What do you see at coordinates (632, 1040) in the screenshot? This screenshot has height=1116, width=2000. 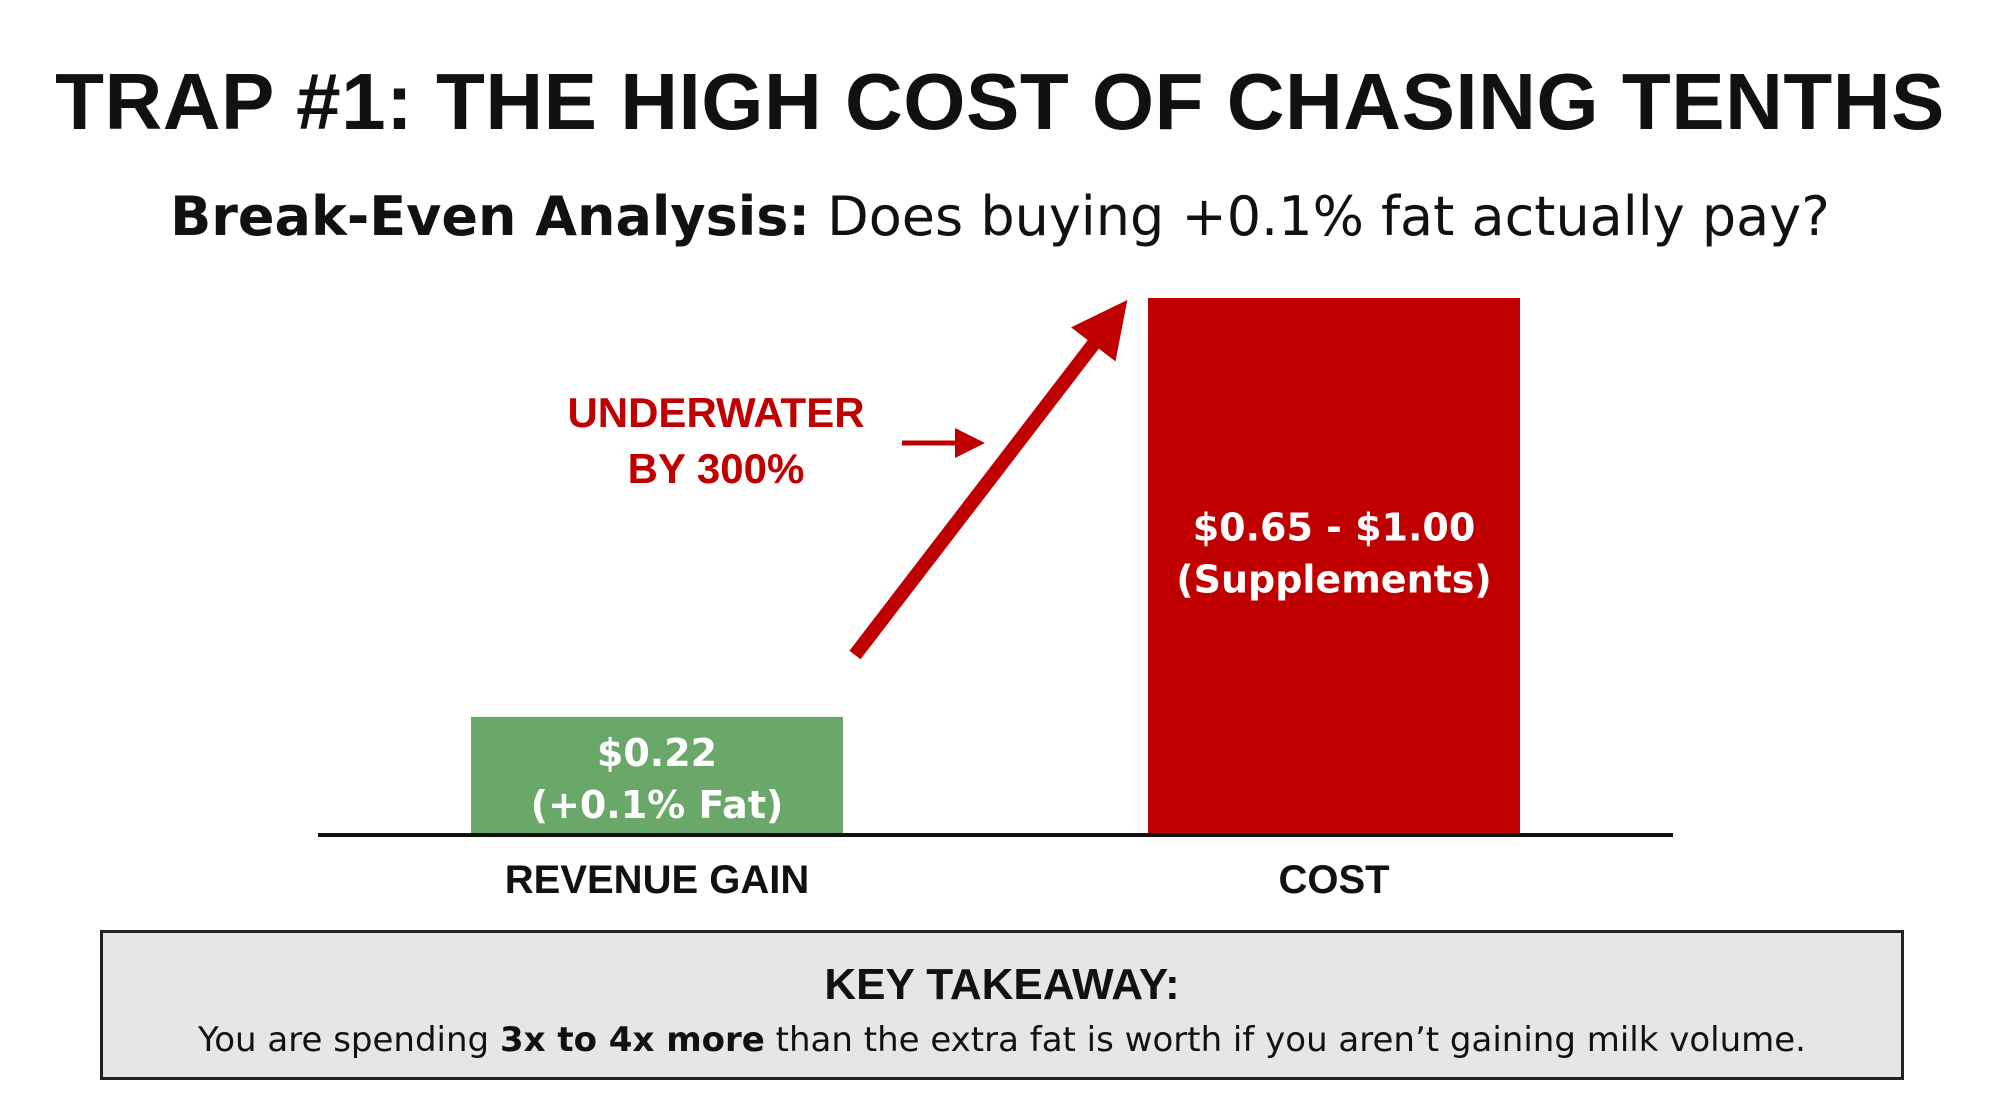 I see `takeaway-text-bold: 3x to 4x more` at bounding box center [632, 1040].